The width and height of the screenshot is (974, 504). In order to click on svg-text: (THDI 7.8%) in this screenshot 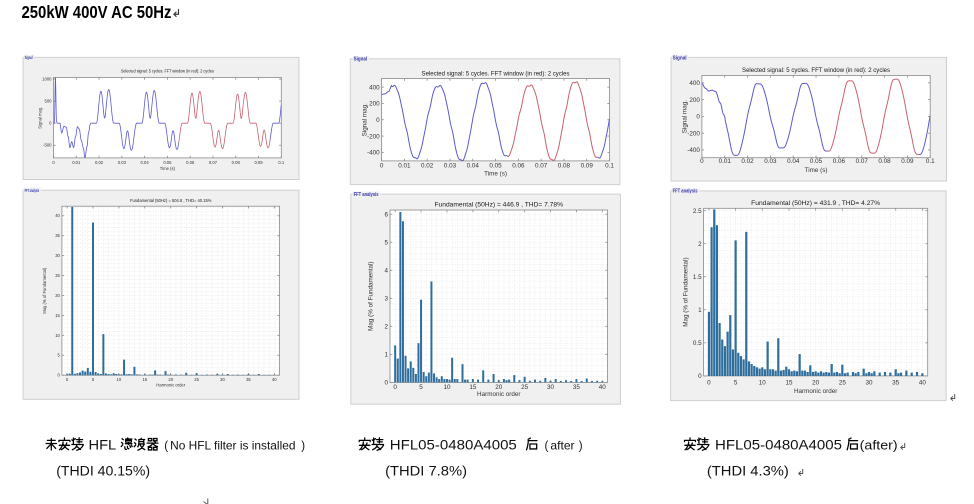, I will do `click(426, 471)`.